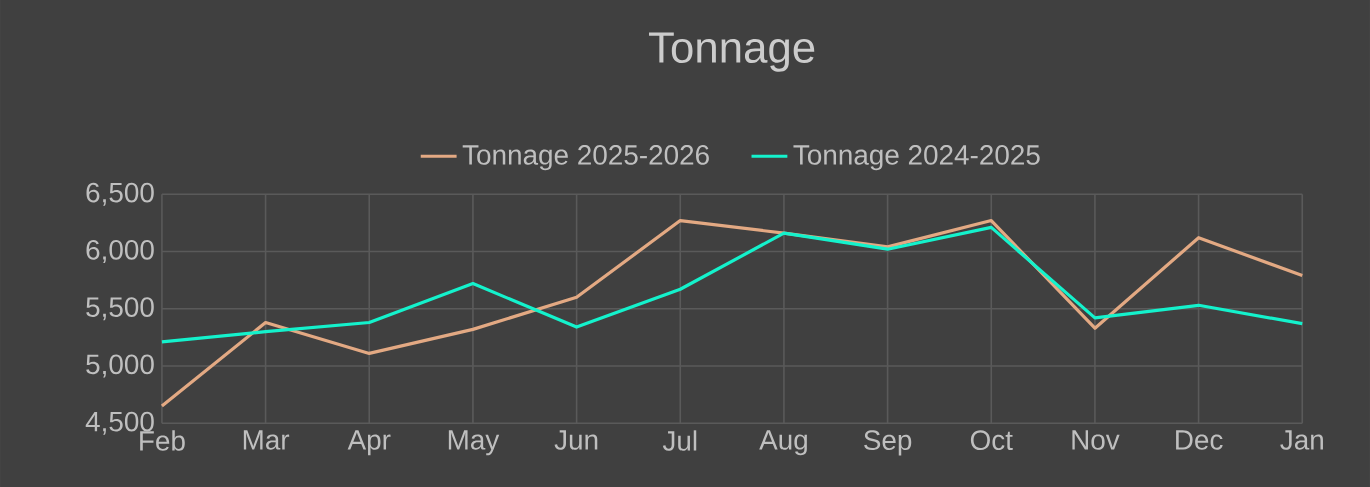  I want to click on x-tick-label: Nov, so click(1096, 440).